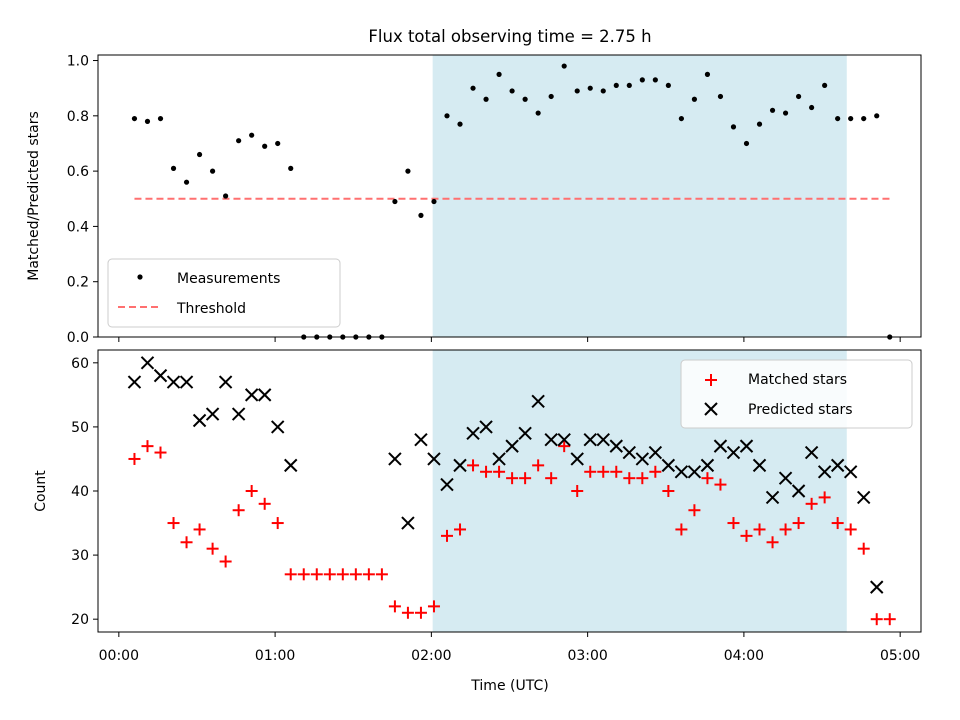 The height and width of the screenshot is (720, 960). What do you see at coordinates (34, 196) in the screenshot?
I see `ratio-y-label: Matched/Predicted stars` at bounding box center [34, 196].